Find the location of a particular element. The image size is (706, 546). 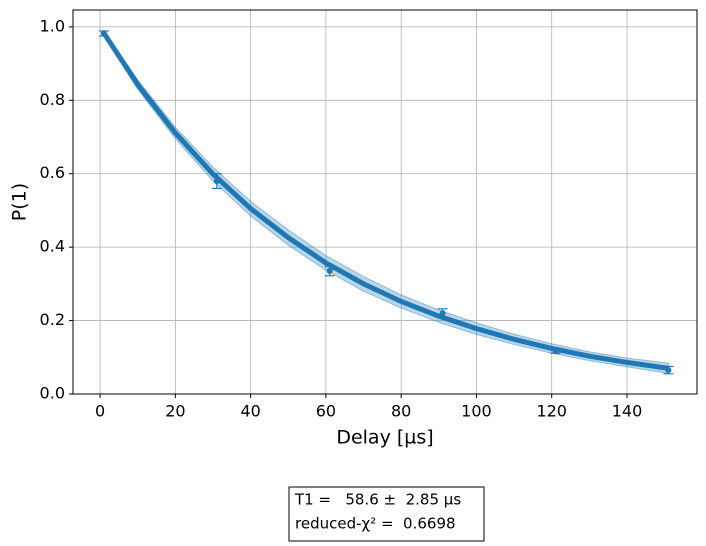

x-tick-label: 20 is located at coordinates (175, 411).